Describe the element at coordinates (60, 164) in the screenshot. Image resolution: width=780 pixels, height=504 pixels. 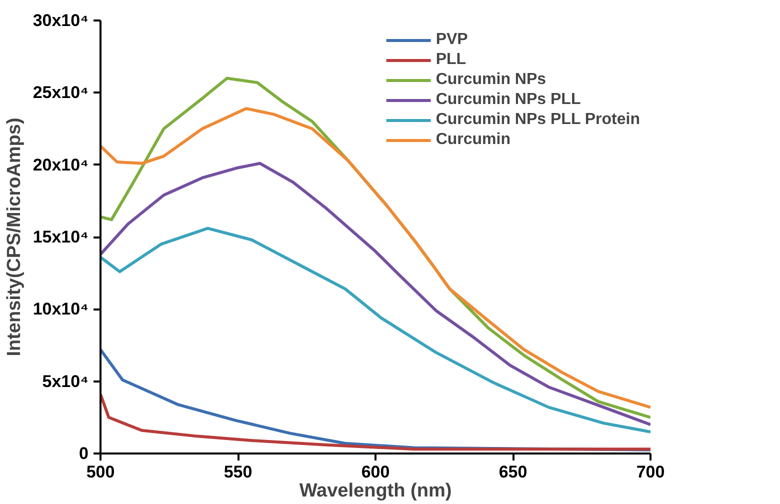
I see `y-tick-label: 20x10⁴` at that location.